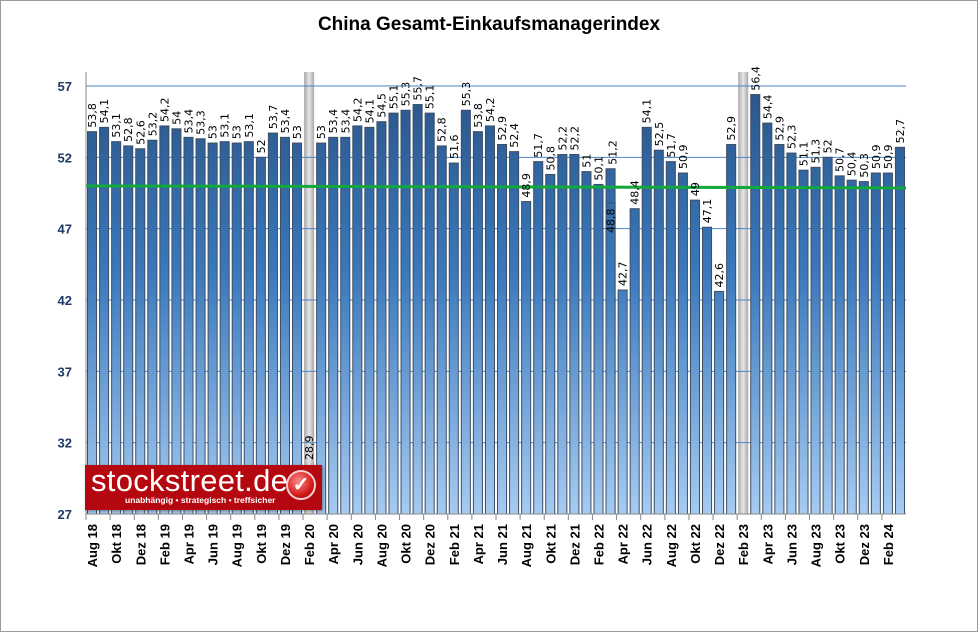 The width and height of the screenshot is (978, 632). What do you see at coordinates (574, 544) in the screenshot?
I see `x-tick-label: Dez 21` at bounding box center [574, 544].